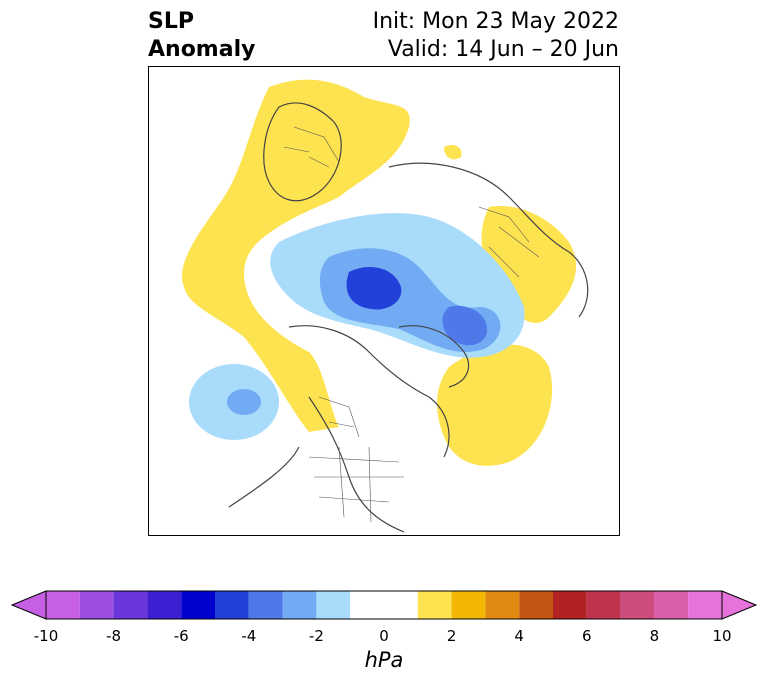 Image resolution: width=768 pixels, height=686 pixels. I want to click on colorbar-outline, so click(384, 605).